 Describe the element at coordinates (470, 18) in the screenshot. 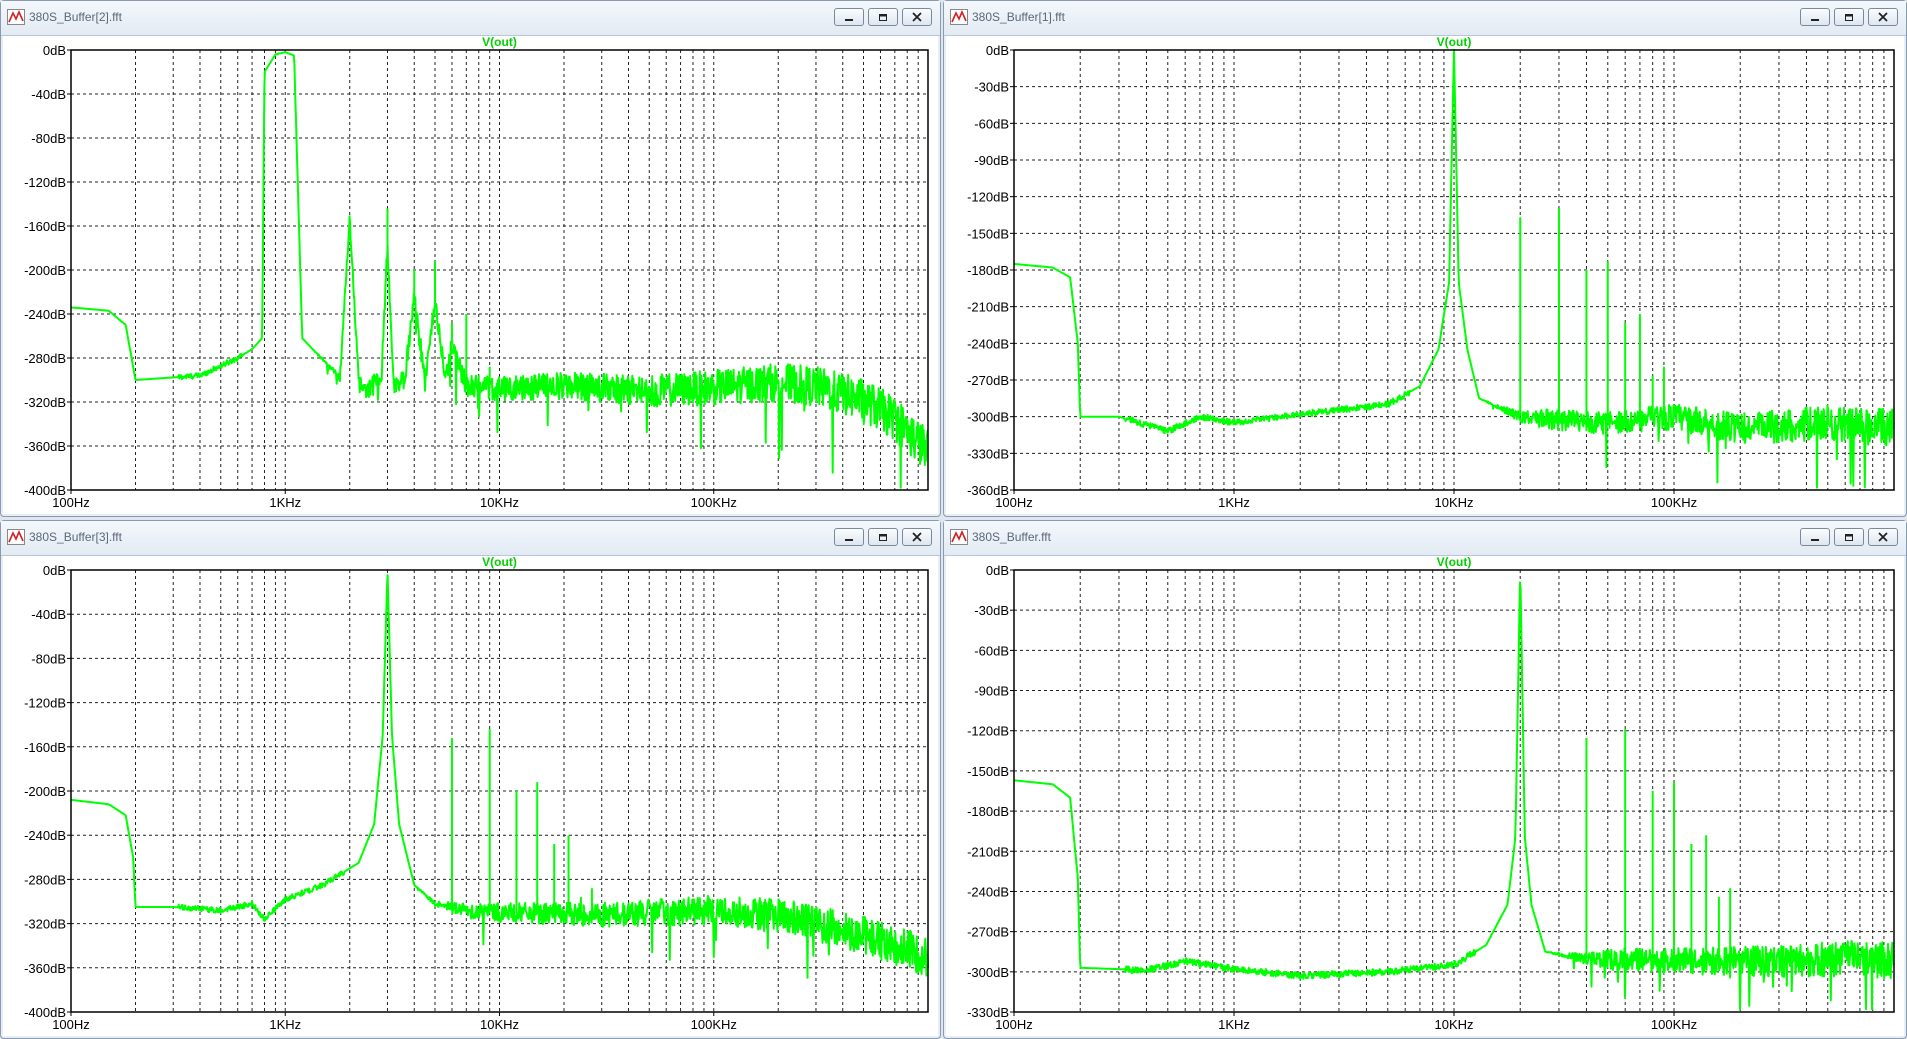

I see `title-bar: 380S_Buffer[2].fft` at that location.